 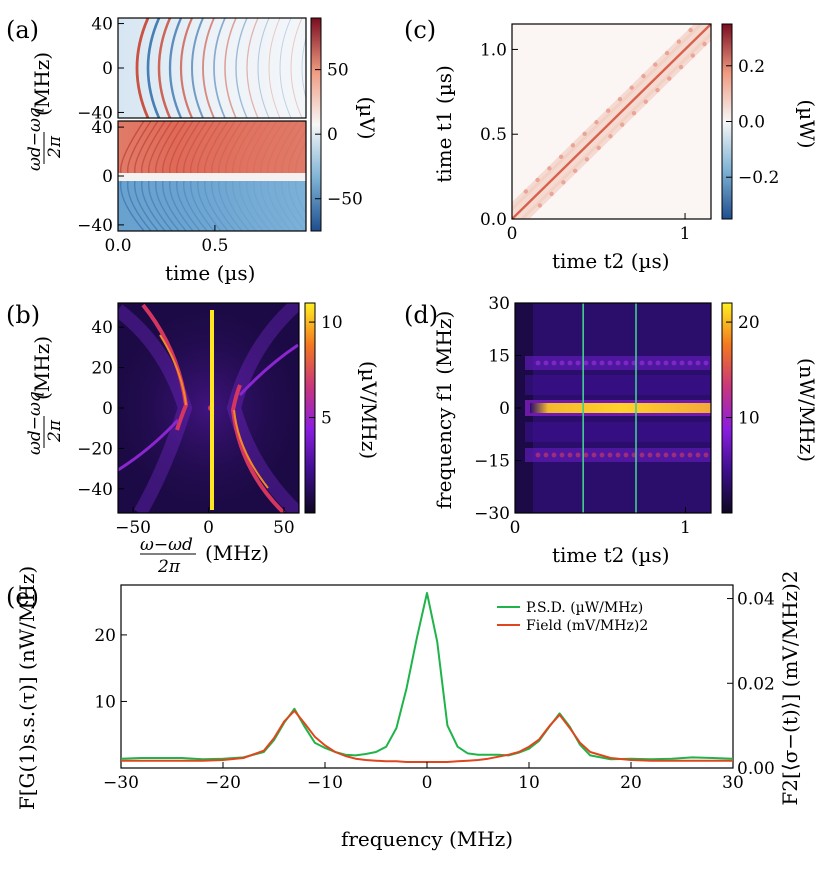 What do you see at coordinates (102, 128) in the screenshot?
I see `panel-a-y-bottom-tick-label: 40` at bounding box center [102, 128].